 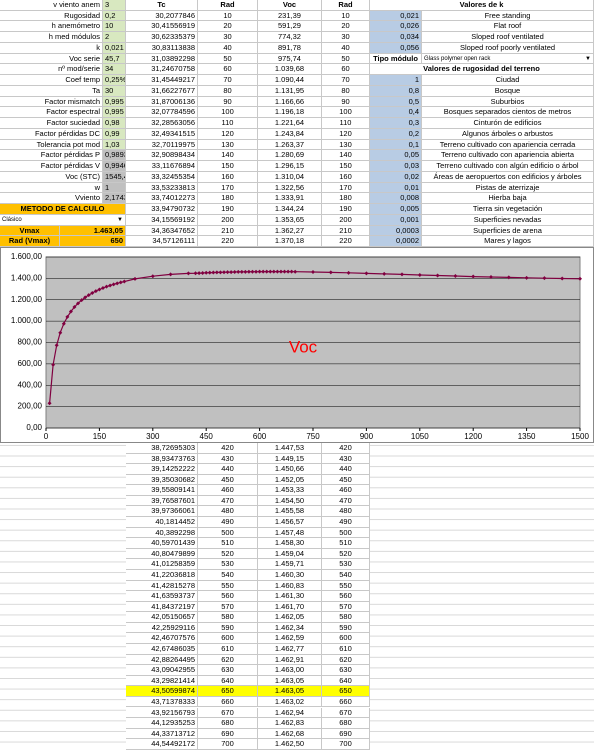 What do you see at coordinates (346, 639) in the screenshot?
I see `table-cell: 600` at bounding box center [346, 639].